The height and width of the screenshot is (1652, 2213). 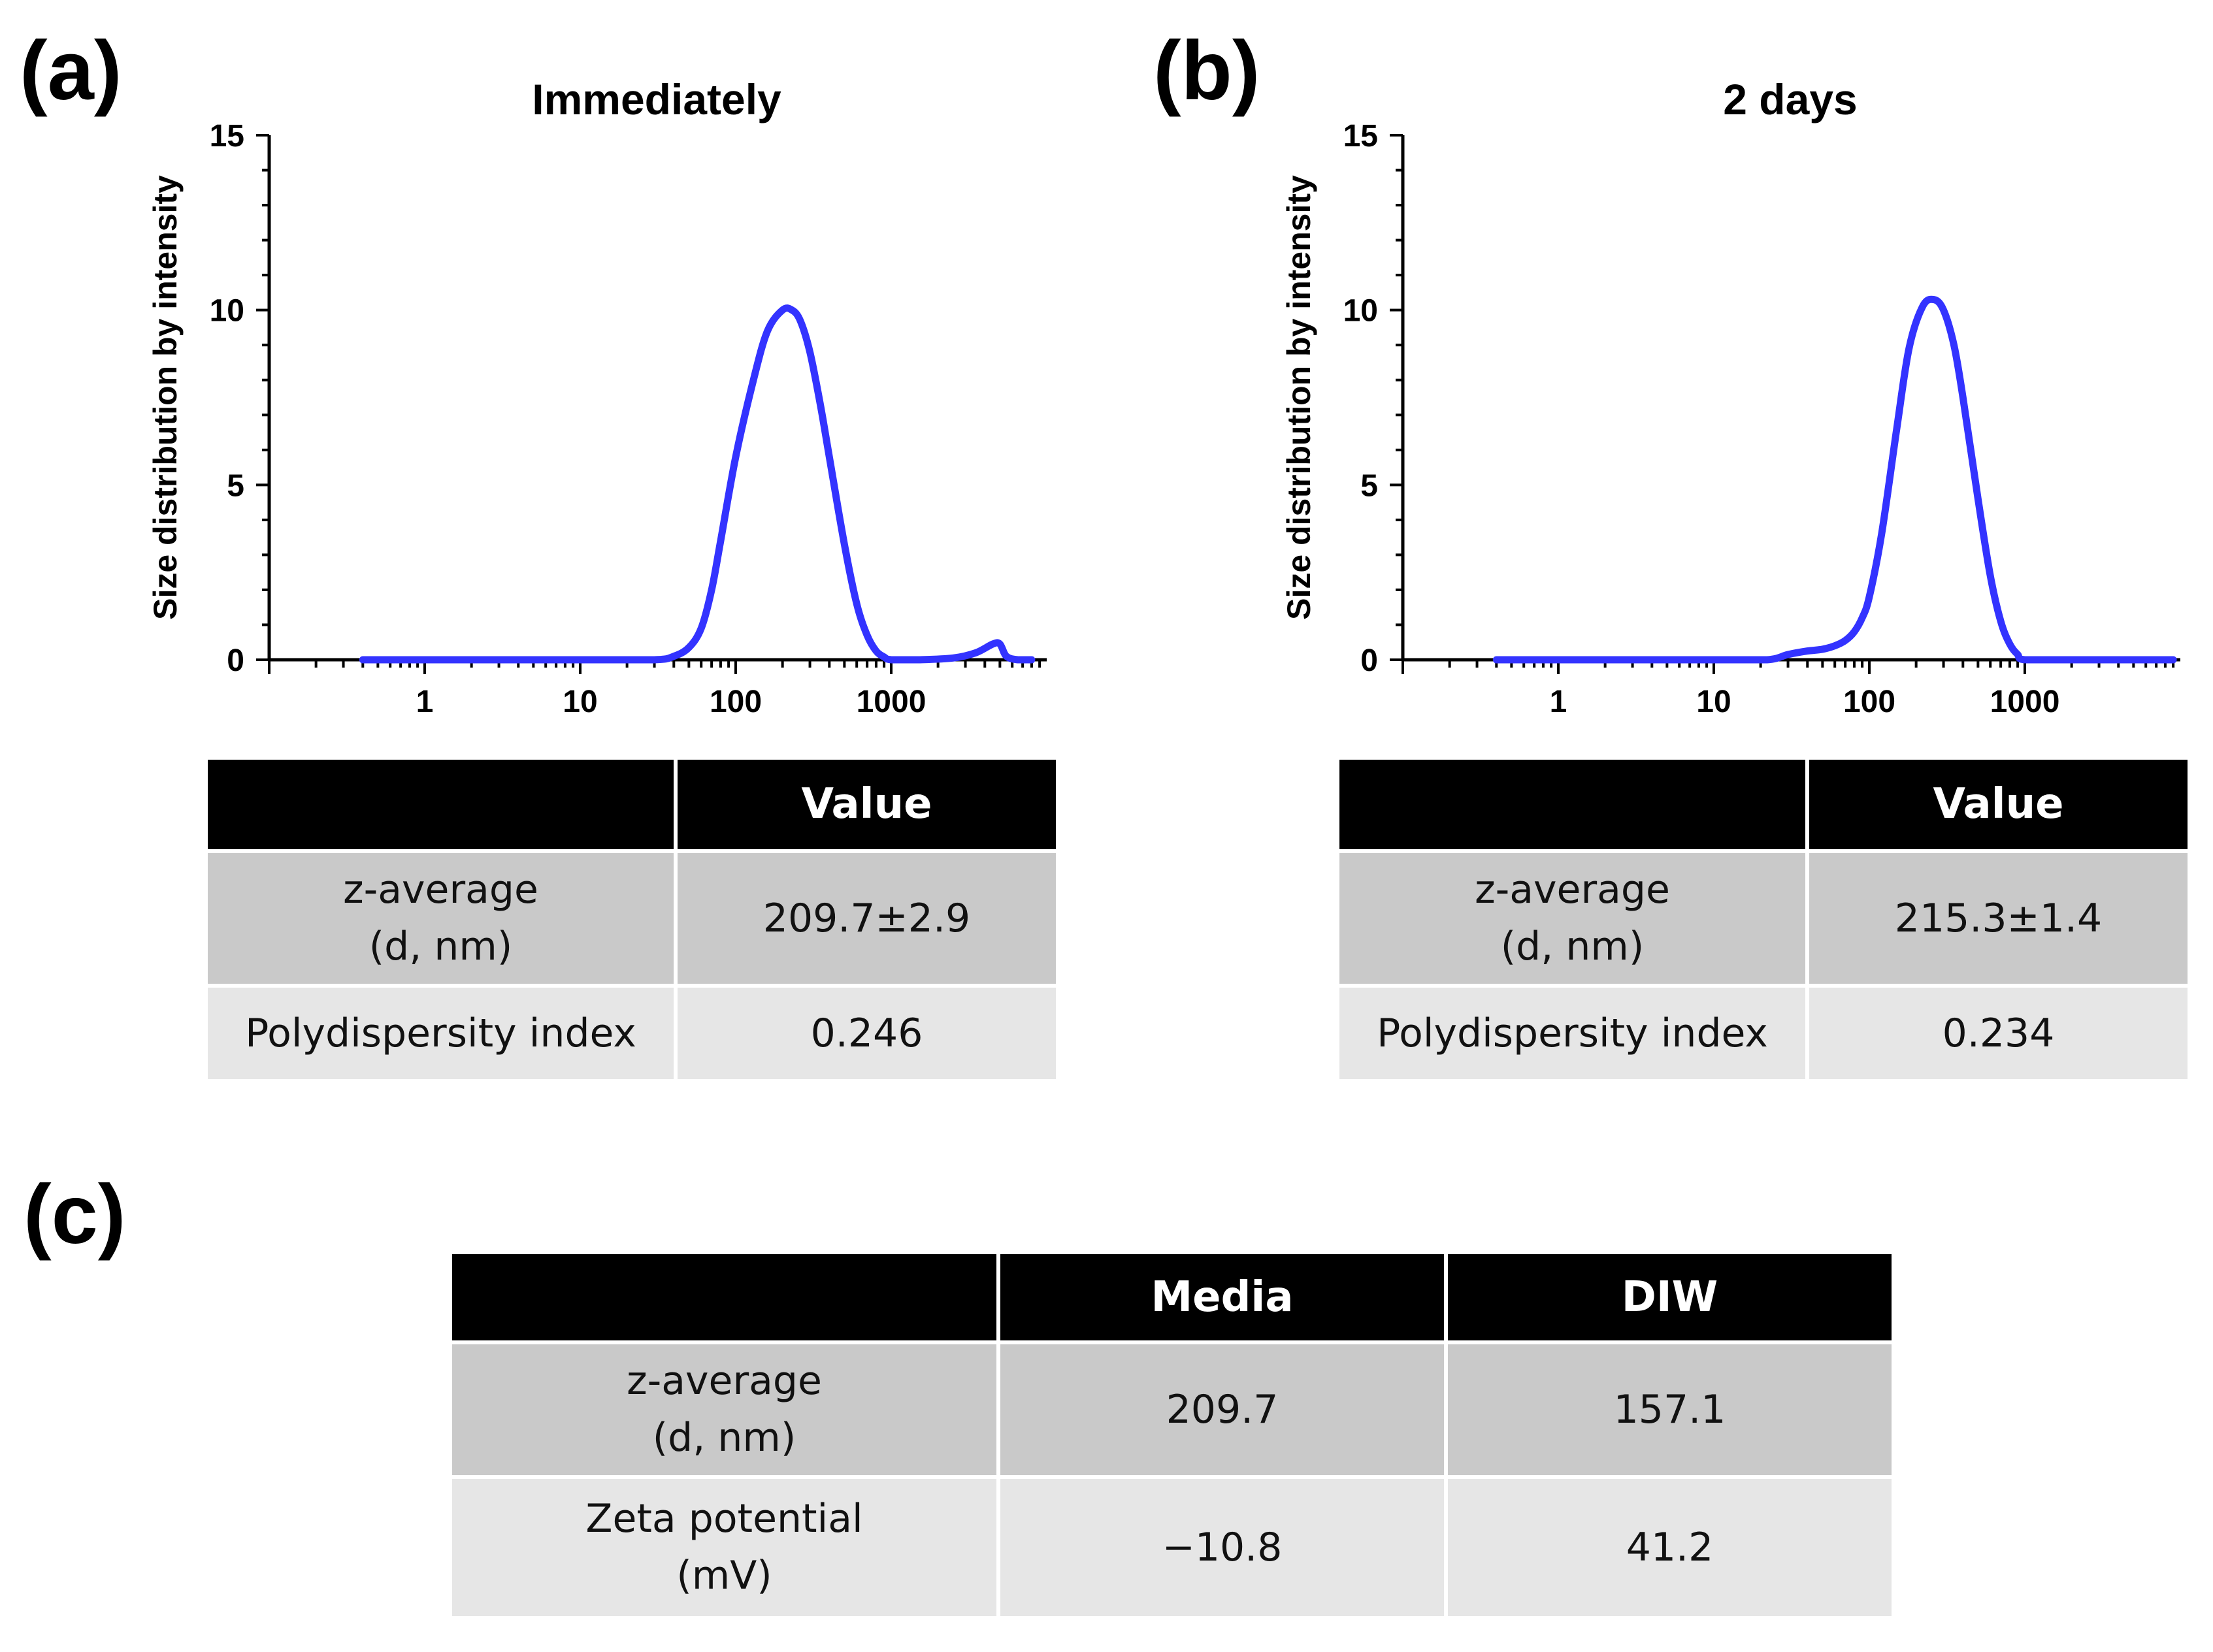 I want to click on panel-label-a: (a), so click(x=71, y=71).